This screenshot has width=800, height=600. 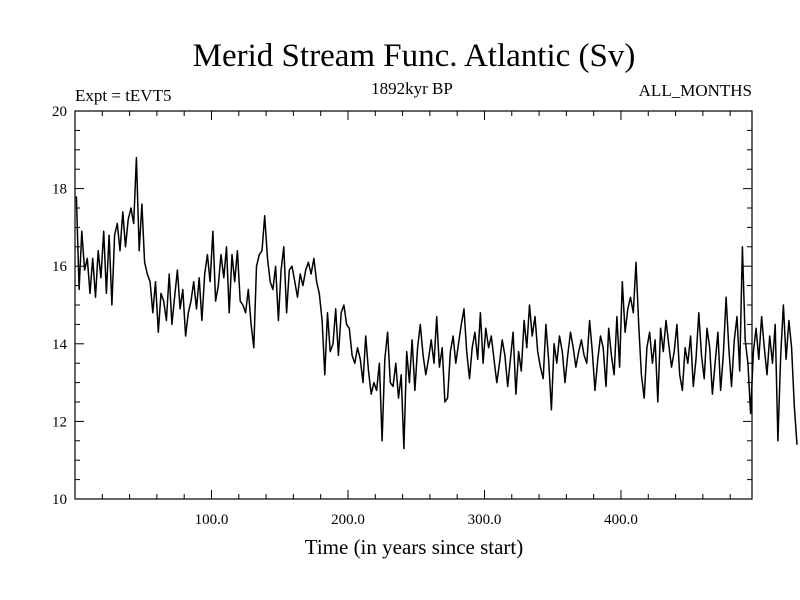 What do you see at coordinates (60, 267) in the screenshot?
I see `y-tick-label: 16` at bounding box center [60, 267].